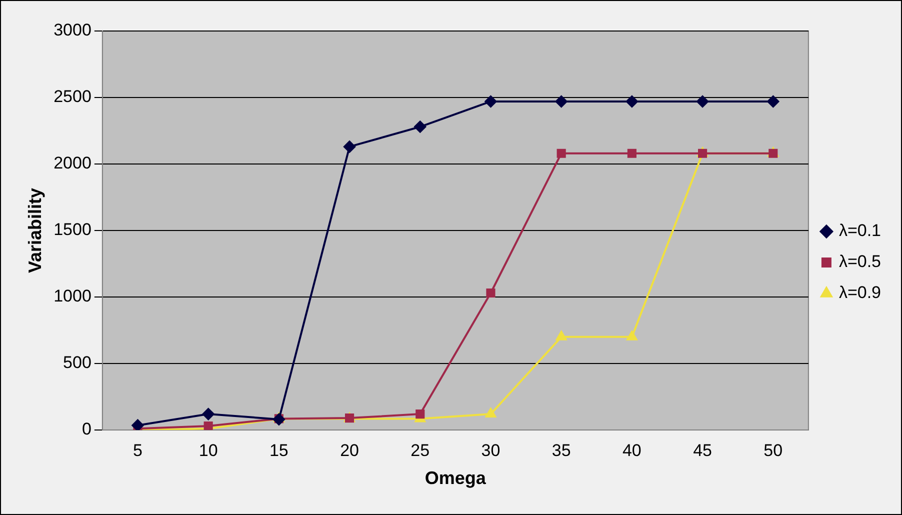 The image size is (902, 515). I want to click on y-tick-label: 2500, so click(73, 96).